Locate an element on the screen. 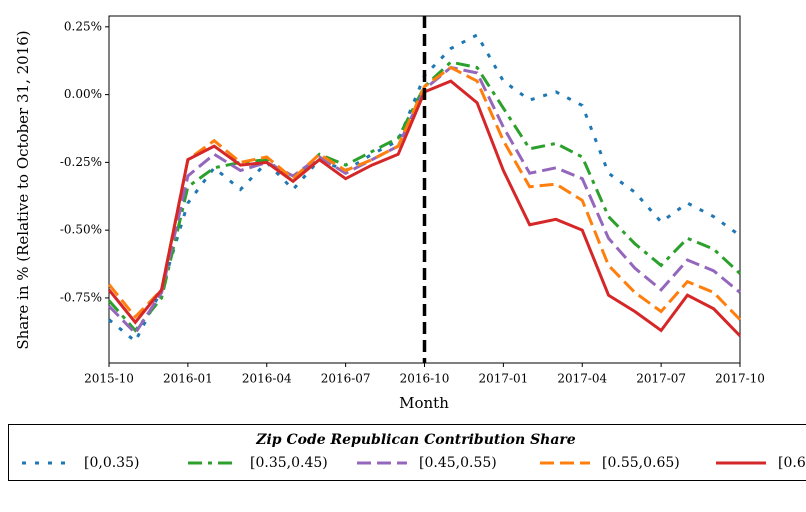 This screenshot has width=806, height=512. x-tick-label: 2016-10 is located at coordinates (425, 379).